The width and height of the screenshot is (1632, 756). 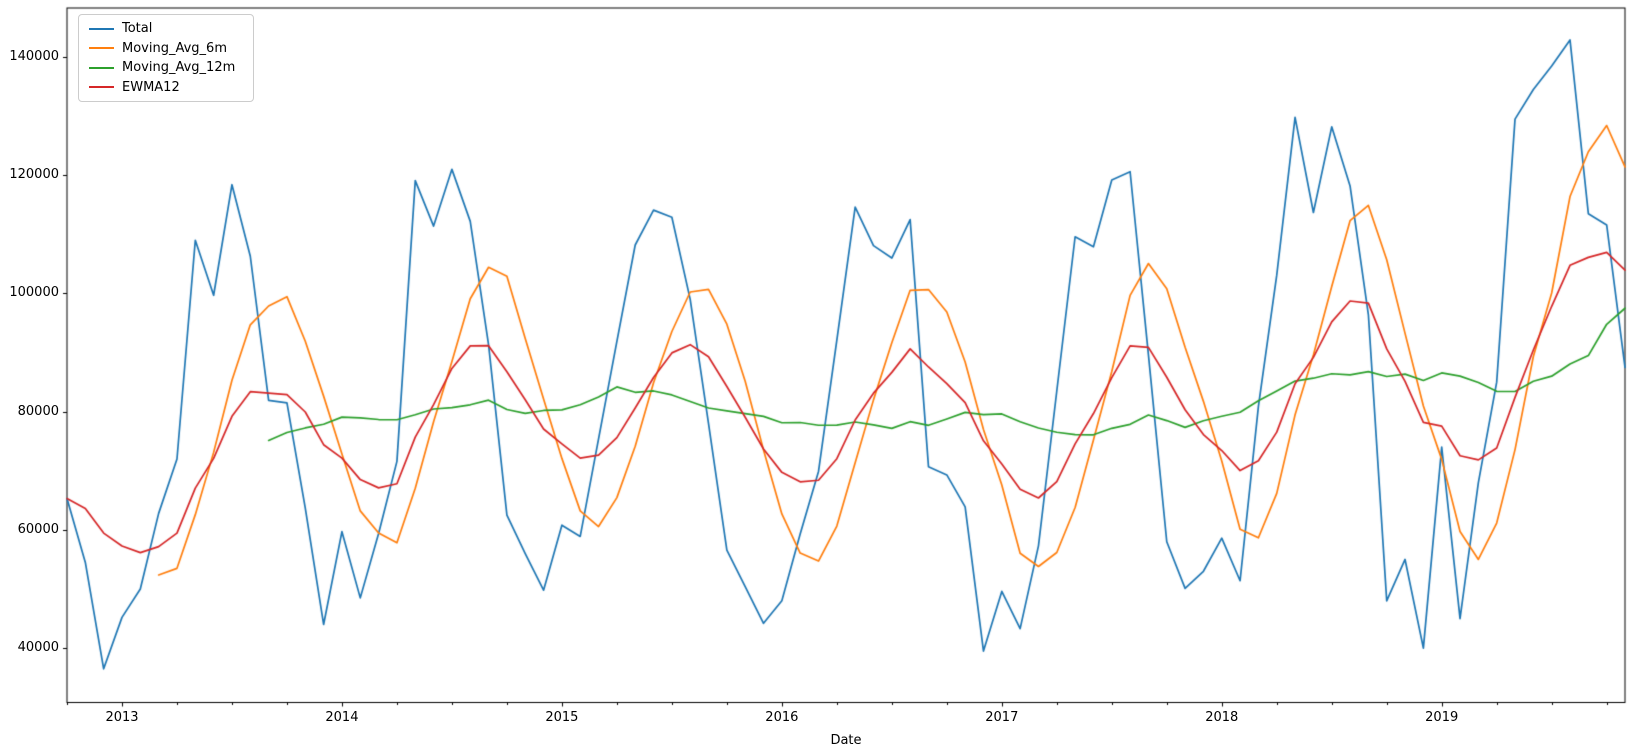 I want to click on y-tick-label: 80000, so click(x=38, y=411).